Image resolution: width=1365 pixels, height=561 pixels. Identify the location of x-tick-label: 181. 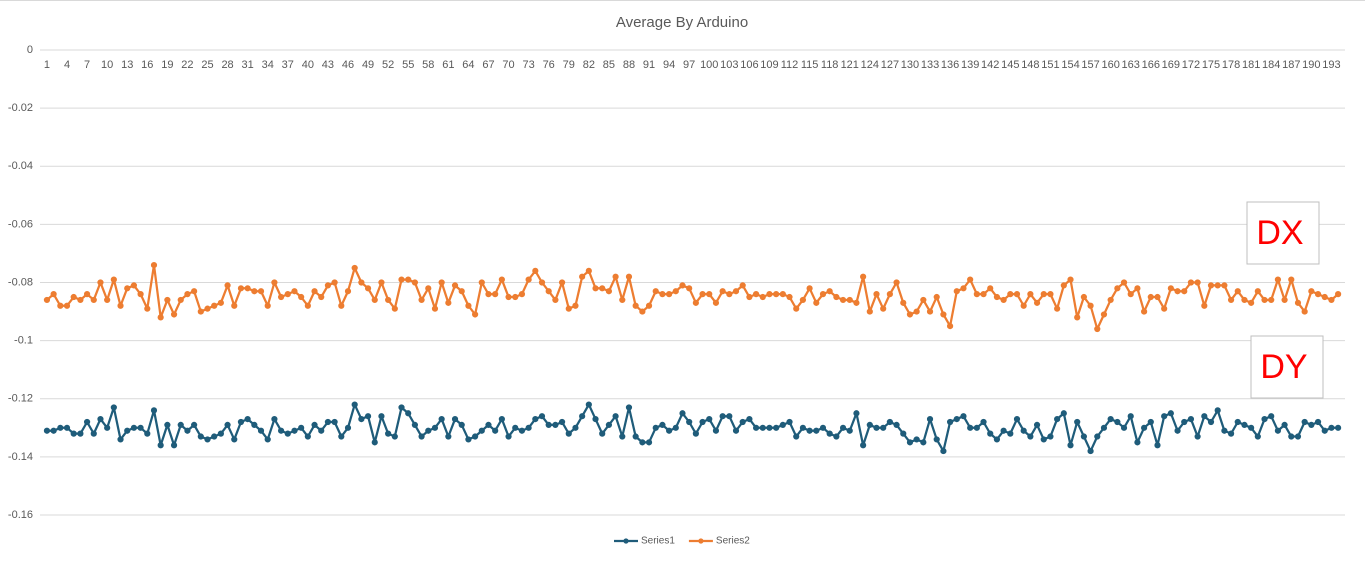
(1251, 65).